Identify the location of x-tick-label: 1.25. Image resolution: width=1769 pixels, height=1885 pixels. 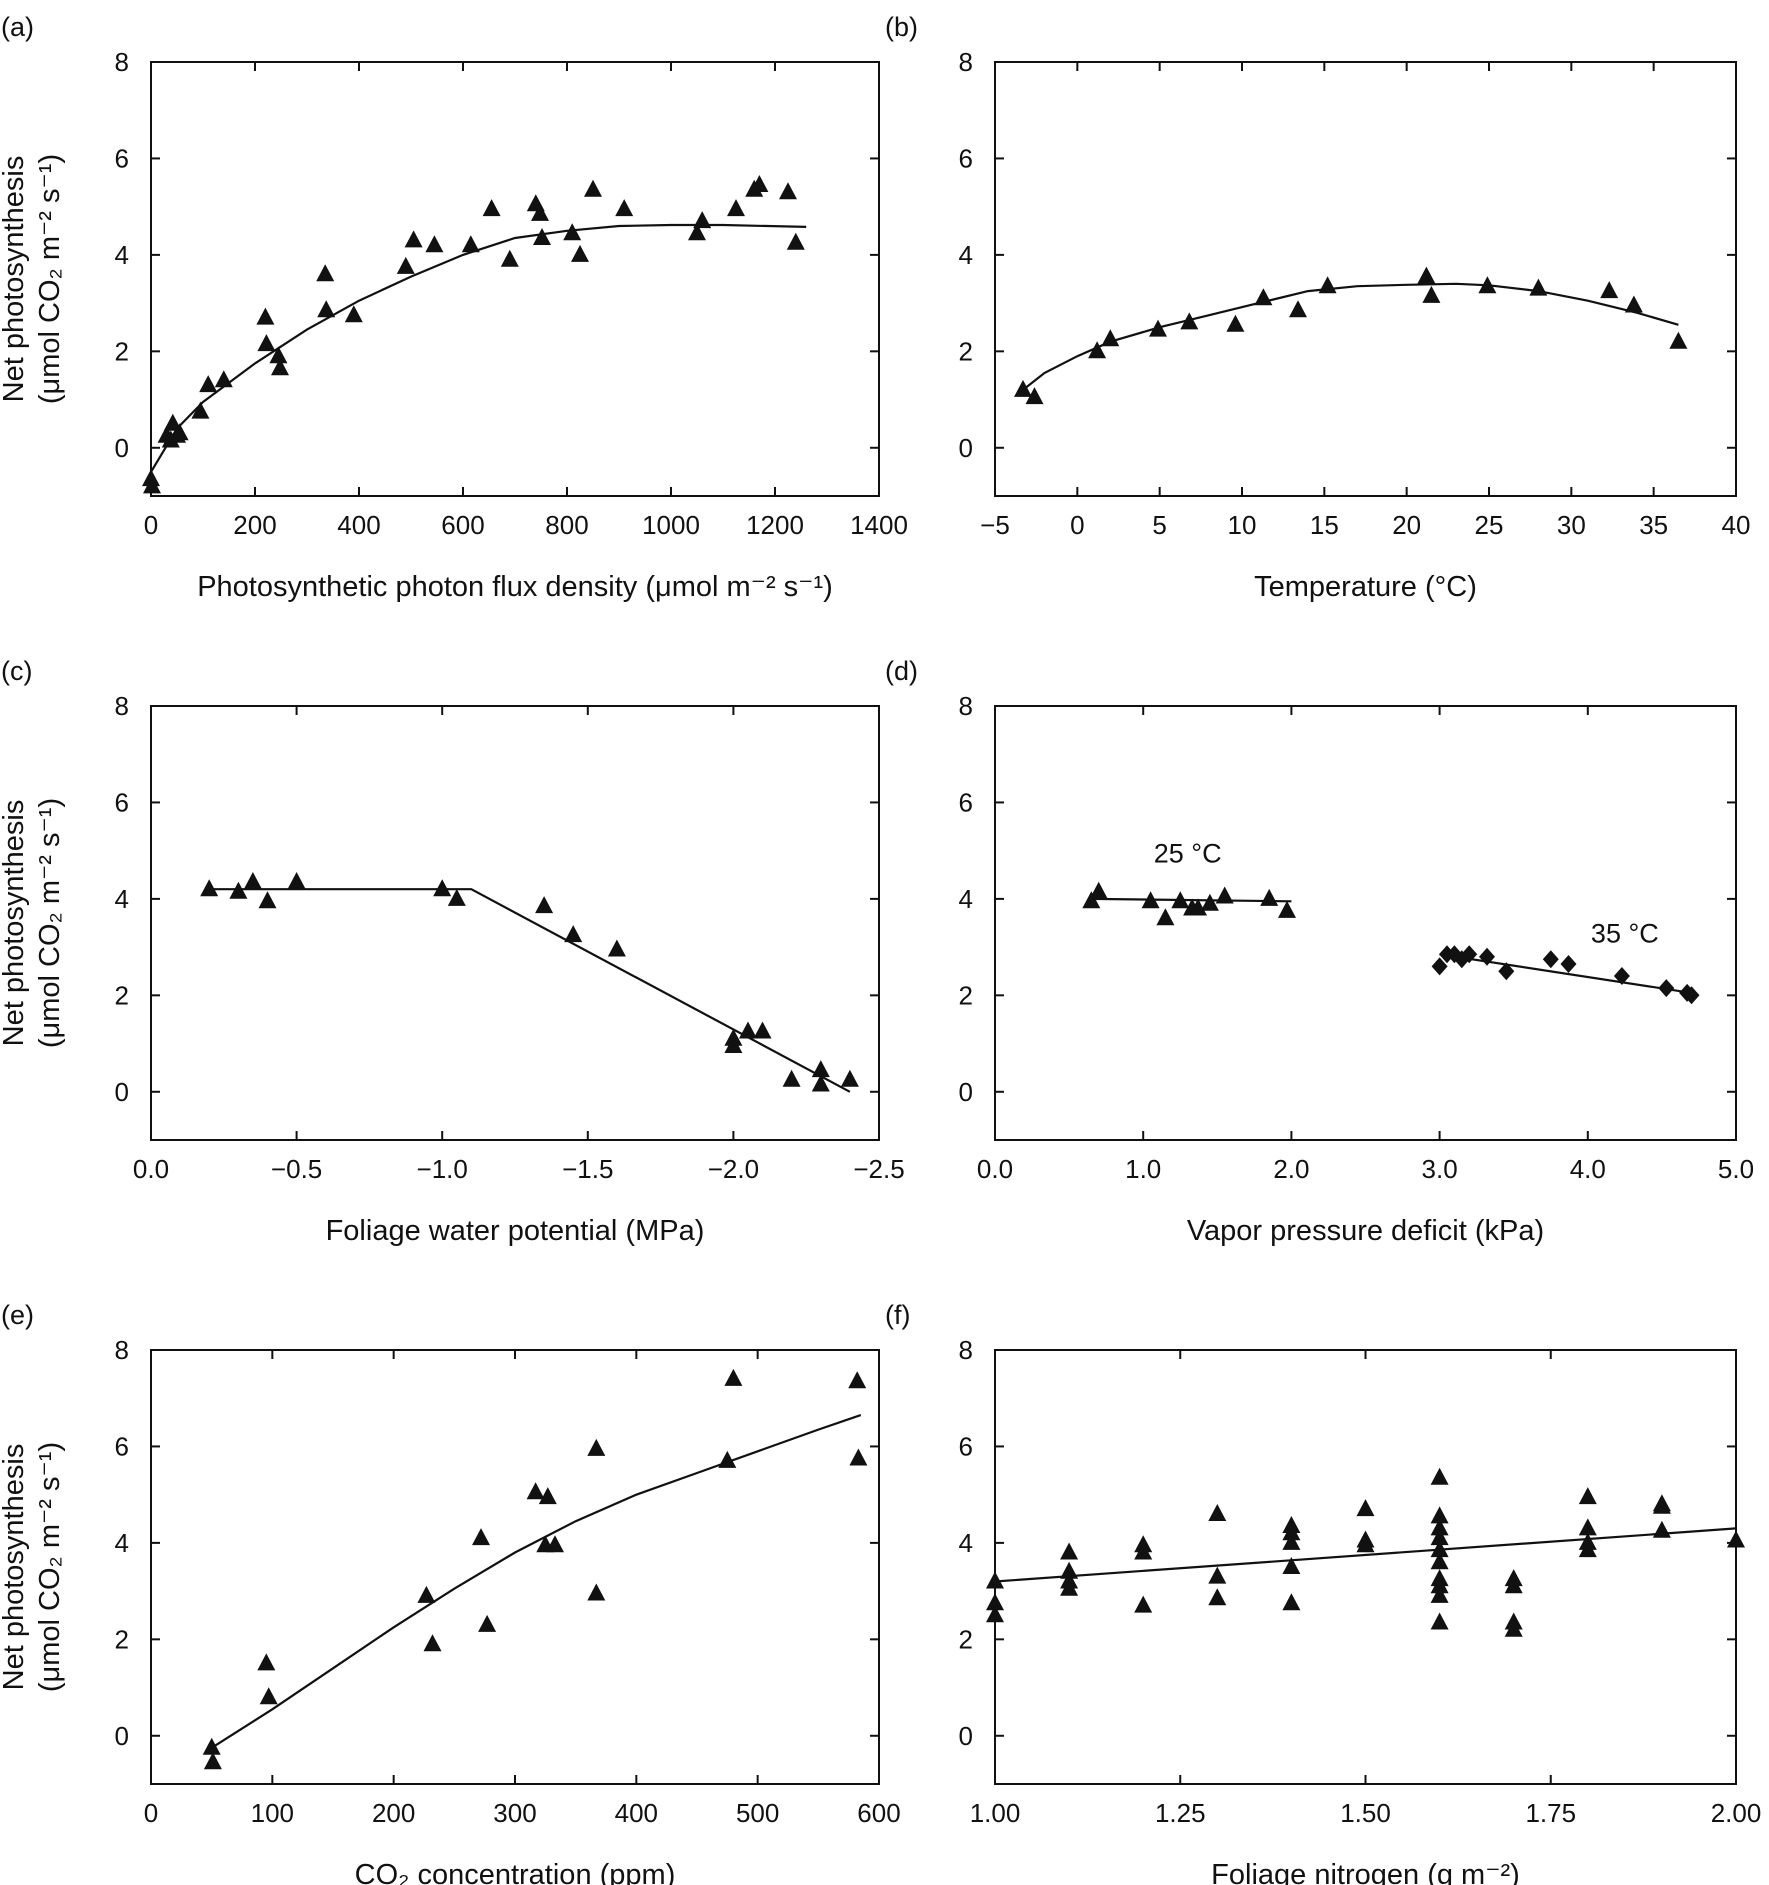
(1180, 1813).